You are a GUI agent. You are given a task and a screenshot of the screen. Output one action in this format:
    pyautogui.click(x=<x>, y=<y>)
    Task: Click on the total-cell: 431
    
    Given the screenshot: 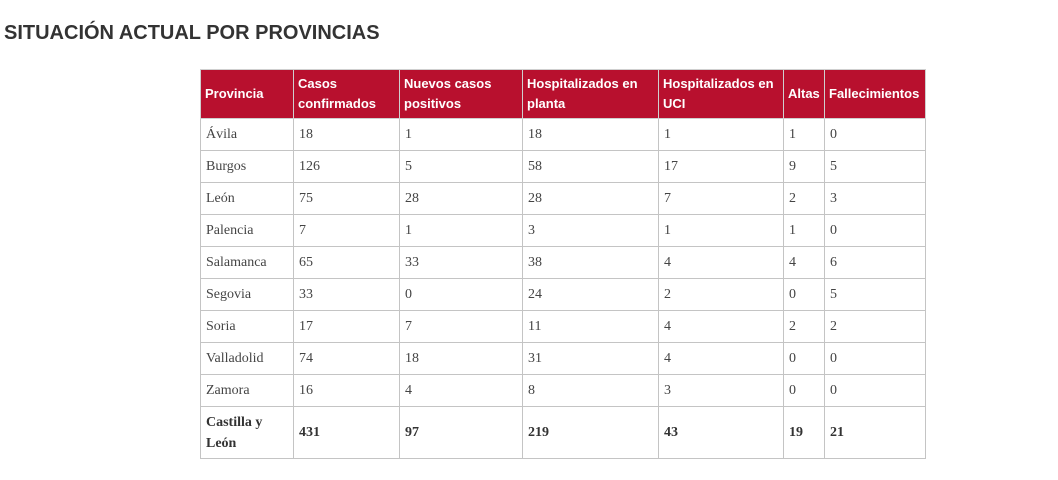 What is the action you would take?
    pyautogui.click(x=346, y=432)
    